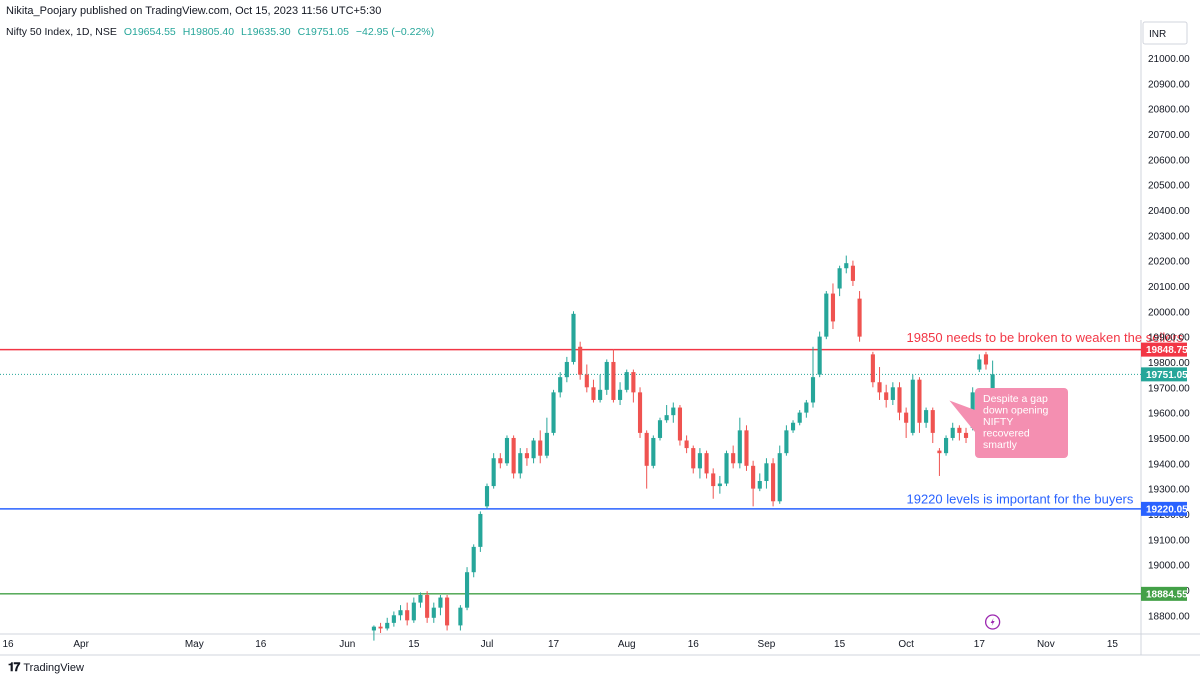  I want to click on callout-line: recovered, so click(1006, 434).